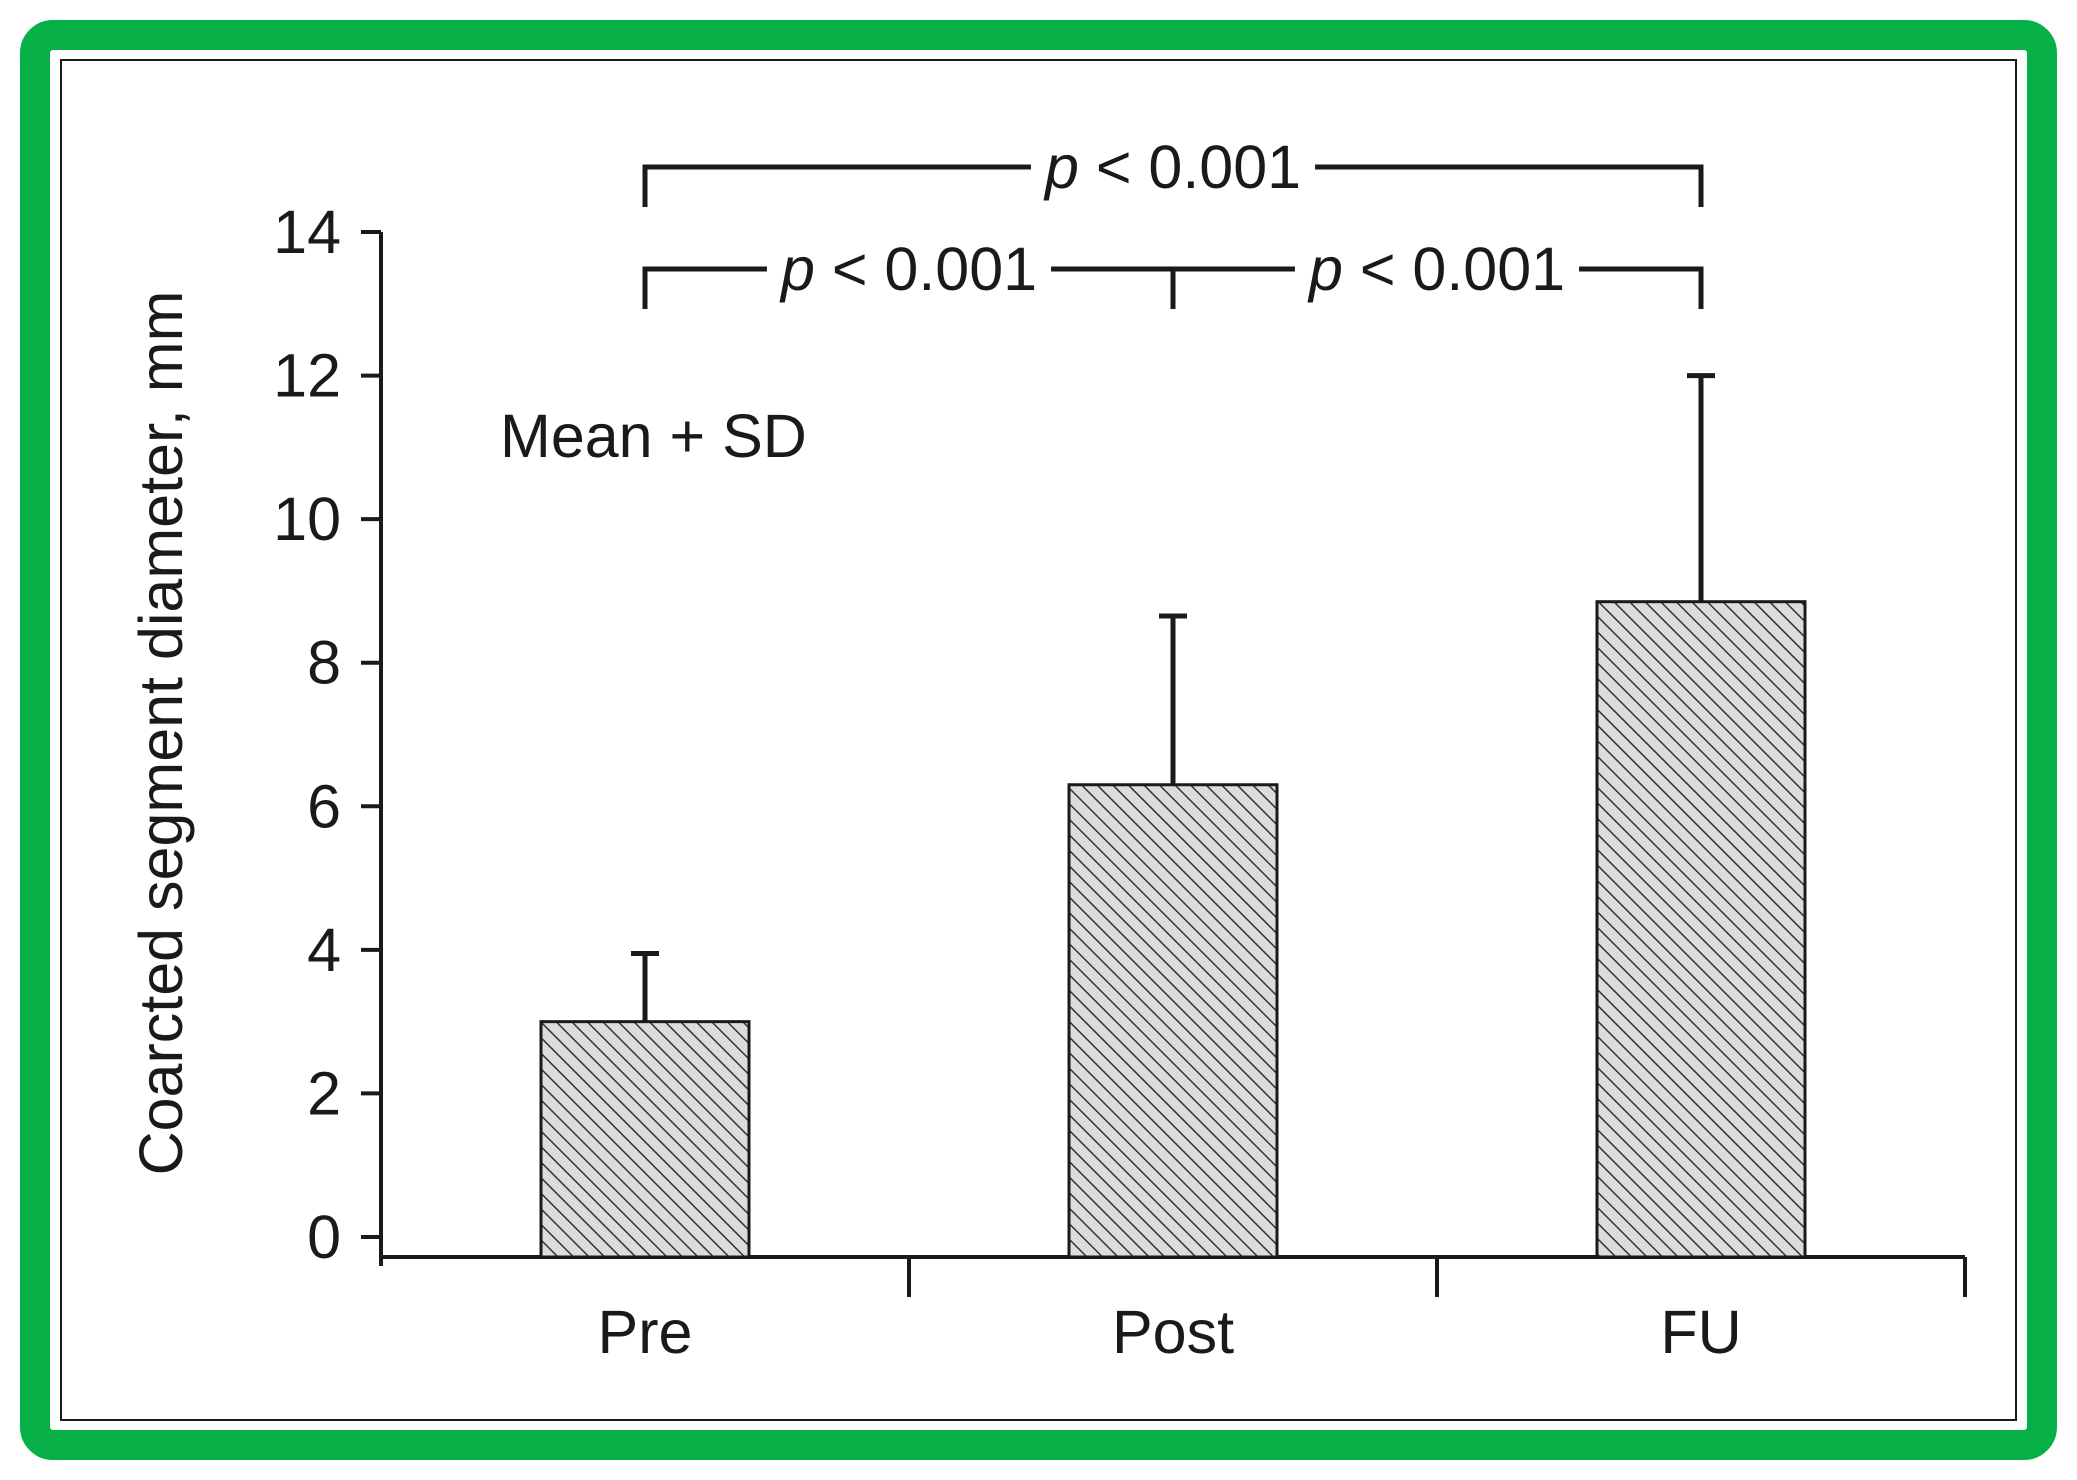  I want to click on y-axis: 0 2 4 6 8 10 12 14, so click(328, 734).